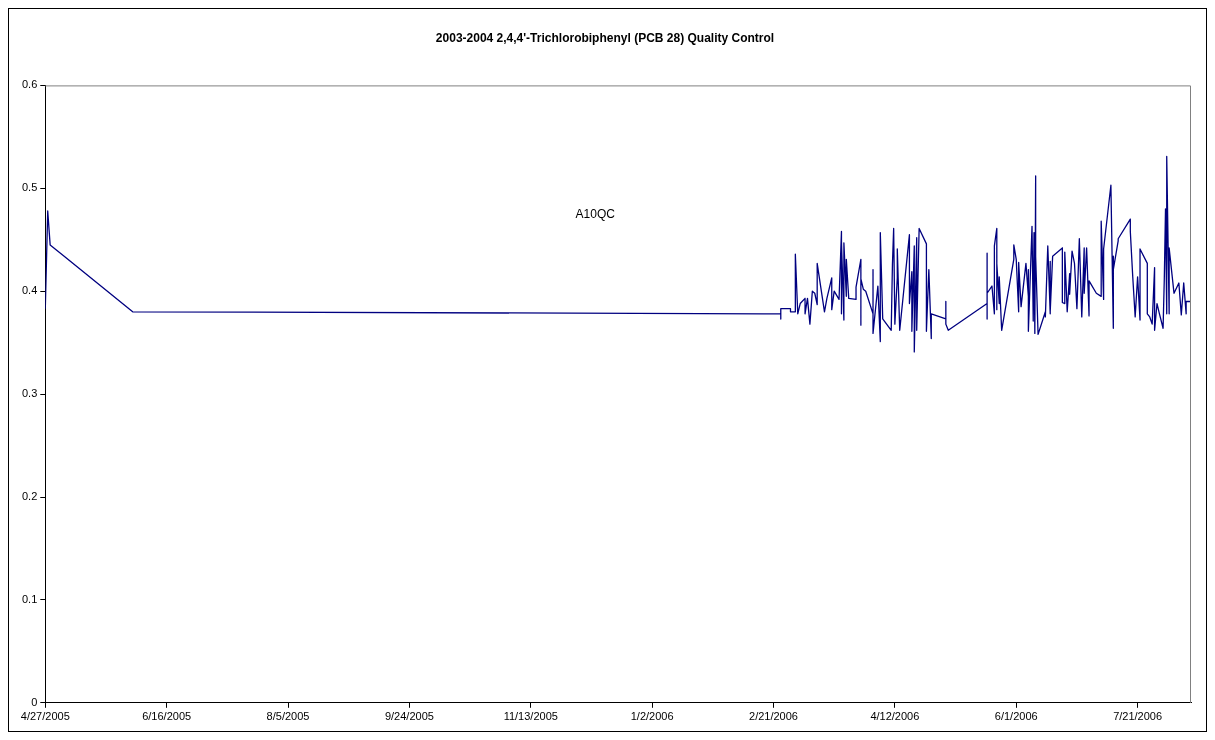 Image resolution: width=1215 pixels, height=740 pixels. What do you see at coordinates (288, 716) in the screenshot?
I see `x-tick-label: 8/5/2005` at bounding box center [288, 716].